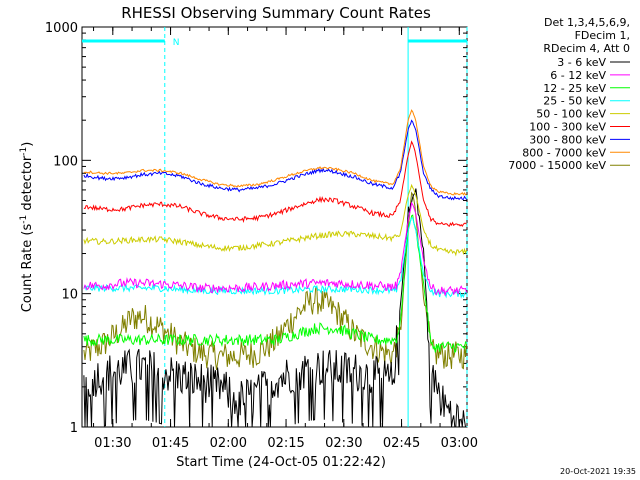  What do you see at coordinates (228, 443) in the screenshot?
I see `x-tick-label: 02:00` at bounding box center [228, 443].